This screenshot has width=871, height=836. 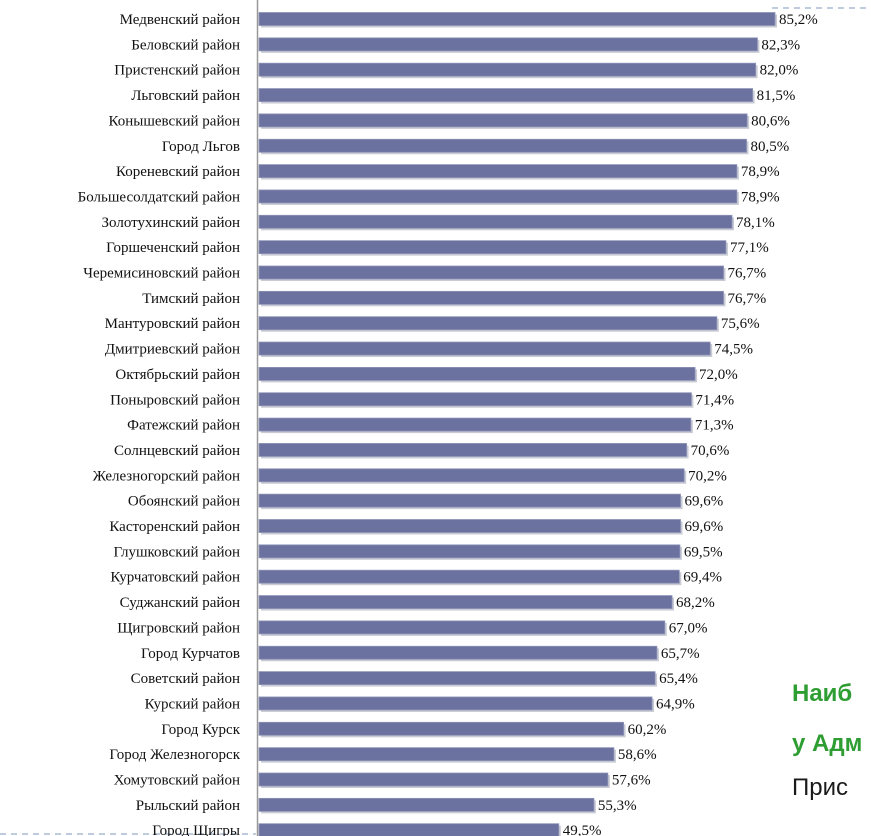 What do you see at coordinates (688, 628) in the screenshot?
I see `value-label: 67,0%` at bounding box center [688, 628].